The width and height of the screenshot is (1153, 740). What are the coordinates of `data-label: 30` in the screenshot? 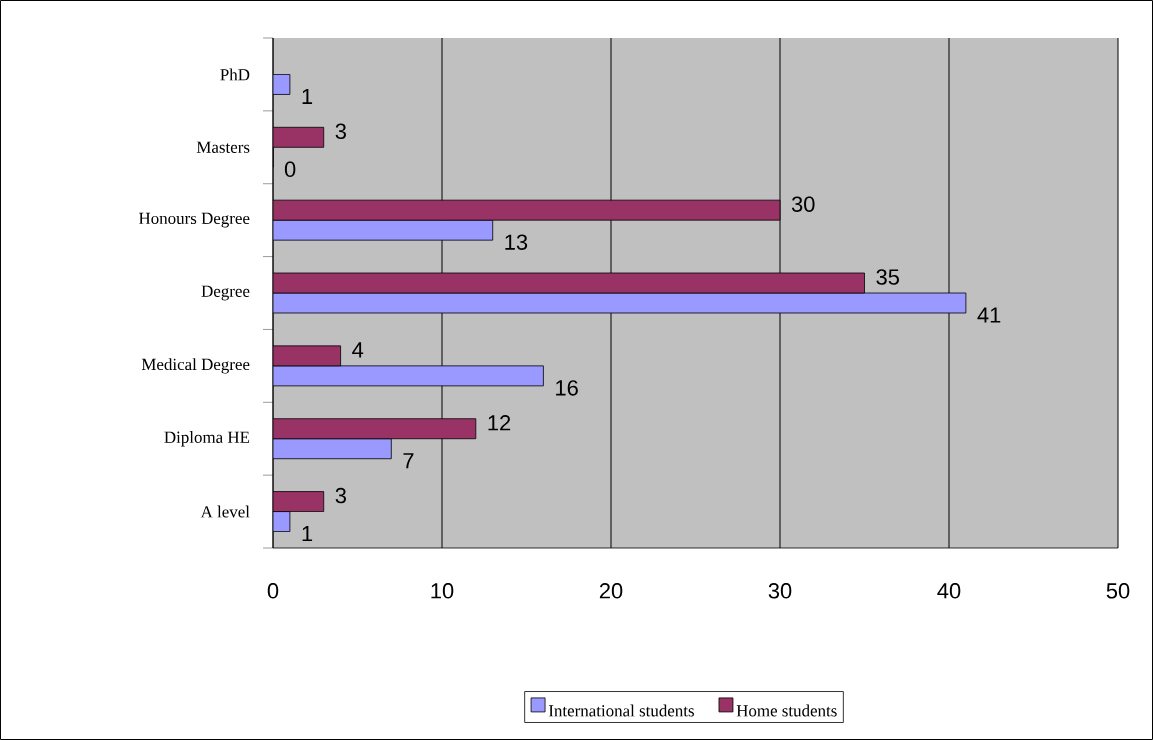 It's located at (803, 204).